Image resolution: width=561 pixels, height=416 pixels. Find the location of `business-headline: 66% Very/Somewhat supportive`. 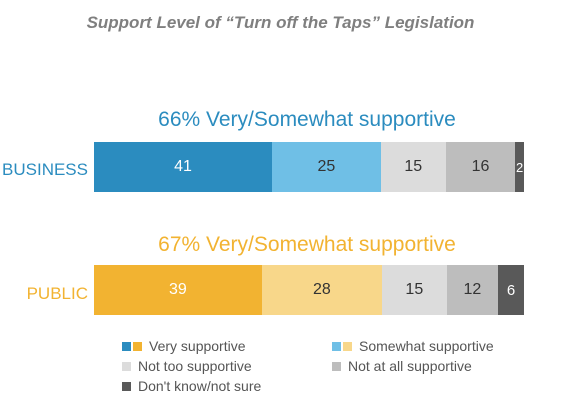

business-headline: 66% Very/Somewhat supportive is located at coordinates (307, 119).